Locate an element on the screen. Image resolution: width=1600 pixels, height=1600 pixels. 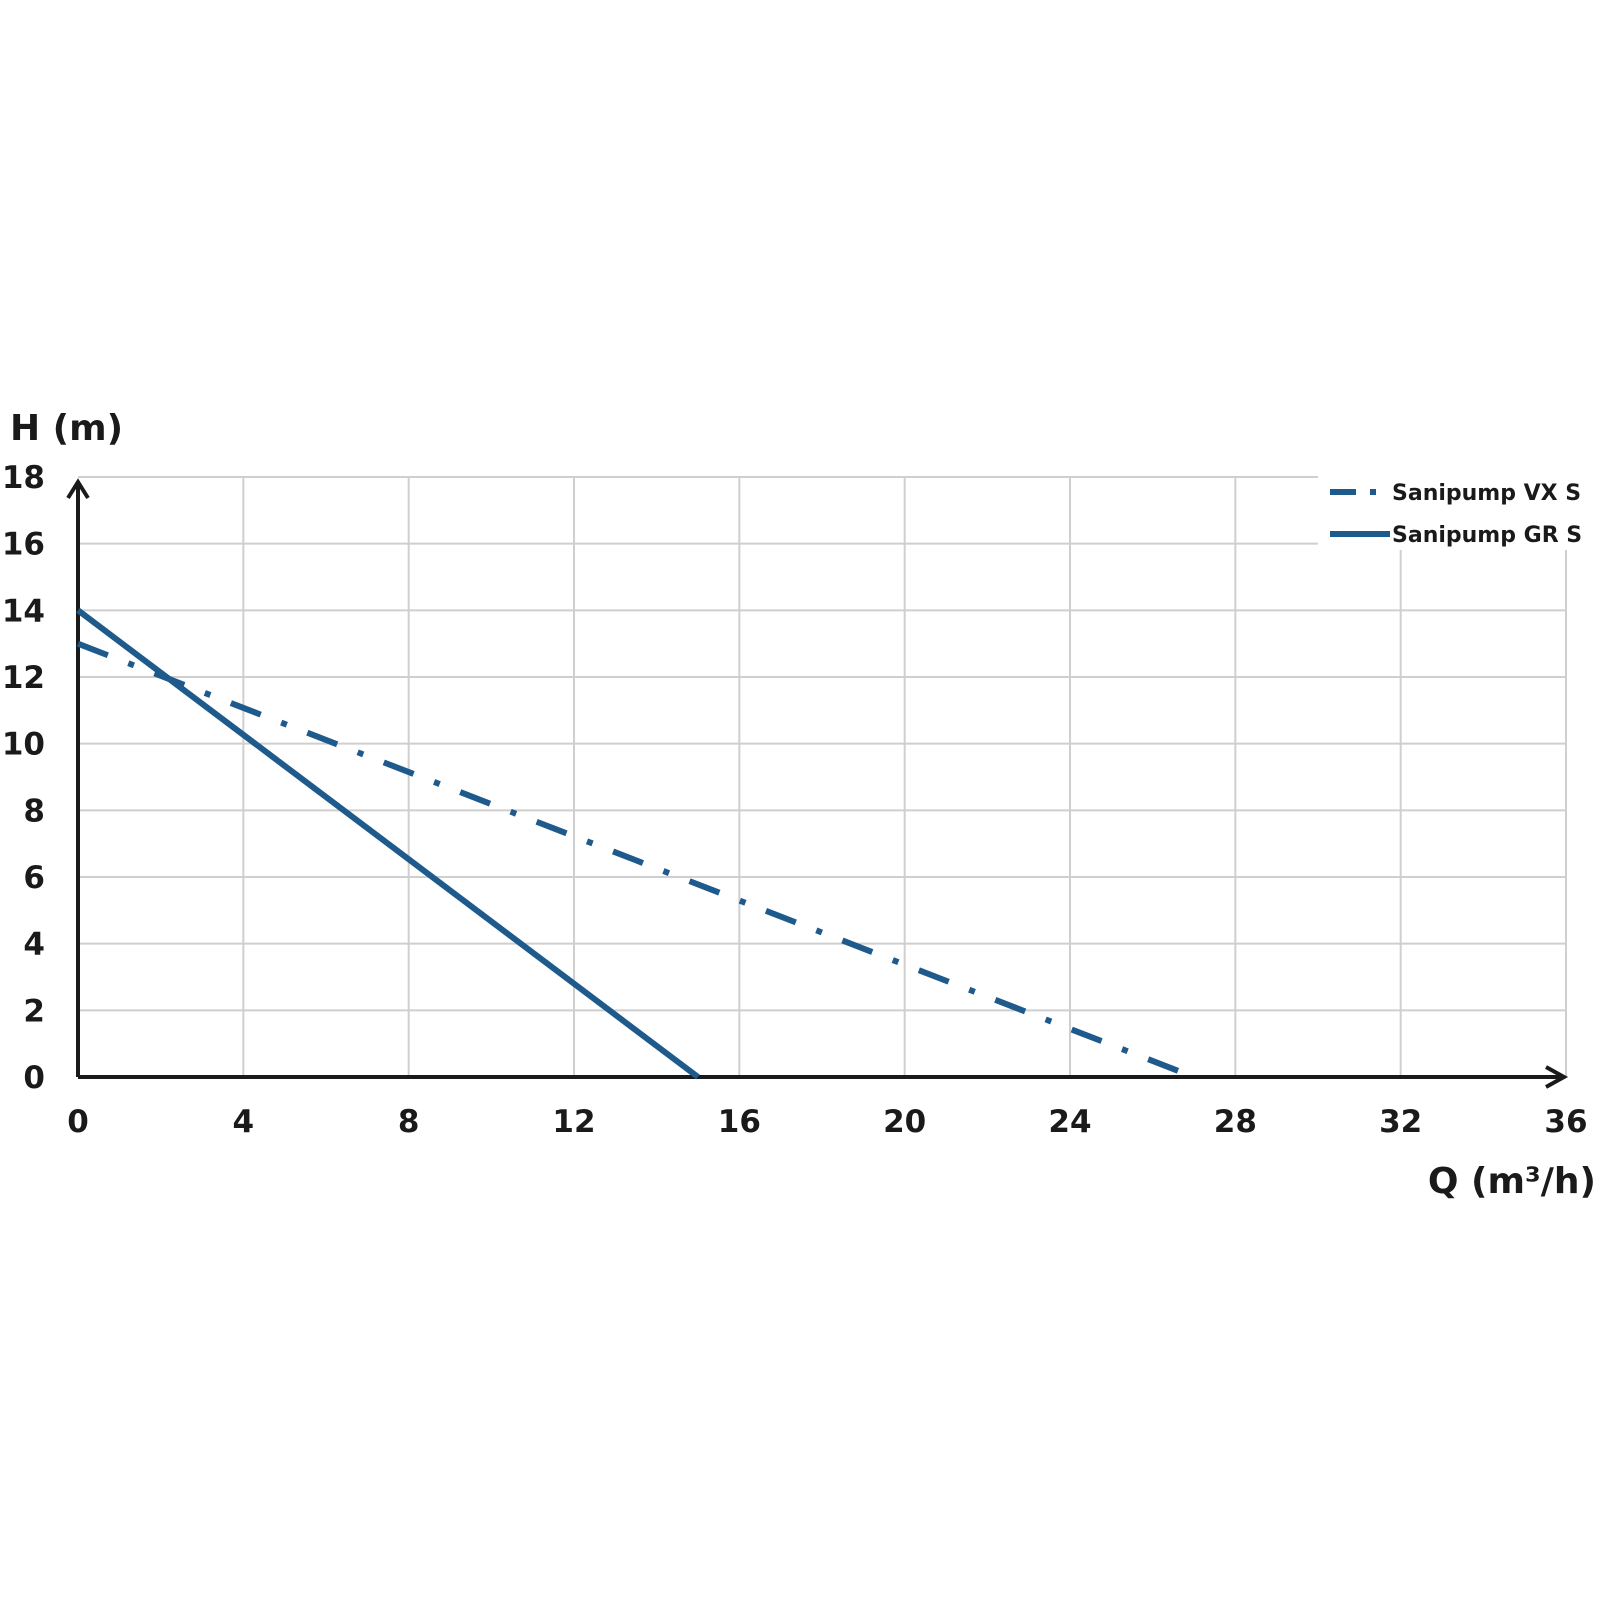
x-axis-arrow is located at coordinates (1557, 1077).